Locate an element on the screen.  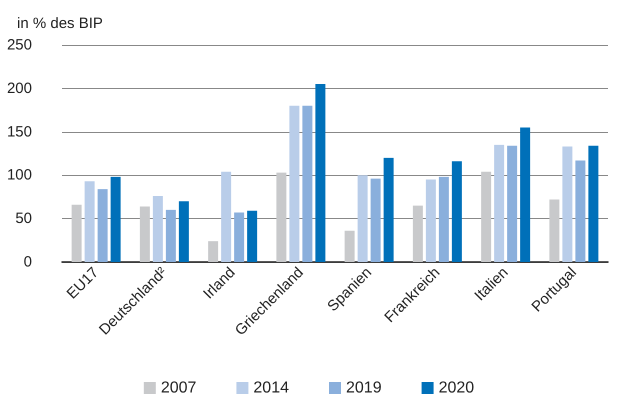
y-tick-label: 50 is located at coordinates (23, 219).